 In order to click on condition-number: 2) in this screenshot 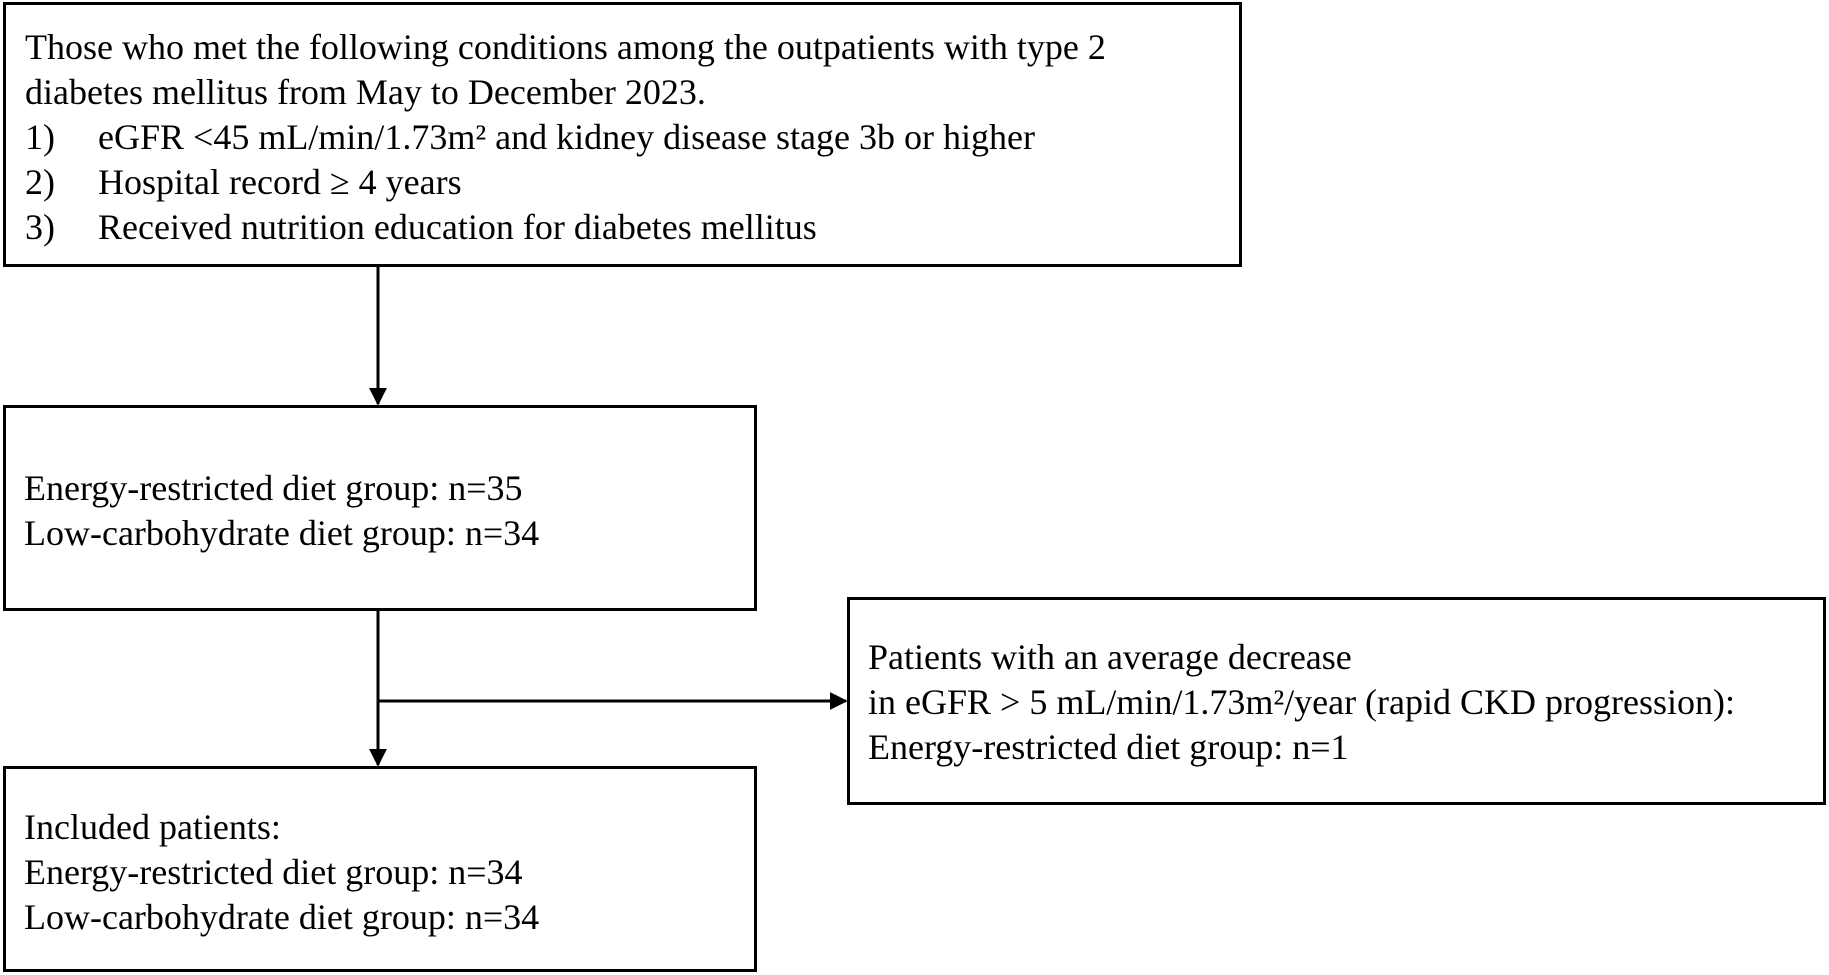, I will do `click(40, 182)`.